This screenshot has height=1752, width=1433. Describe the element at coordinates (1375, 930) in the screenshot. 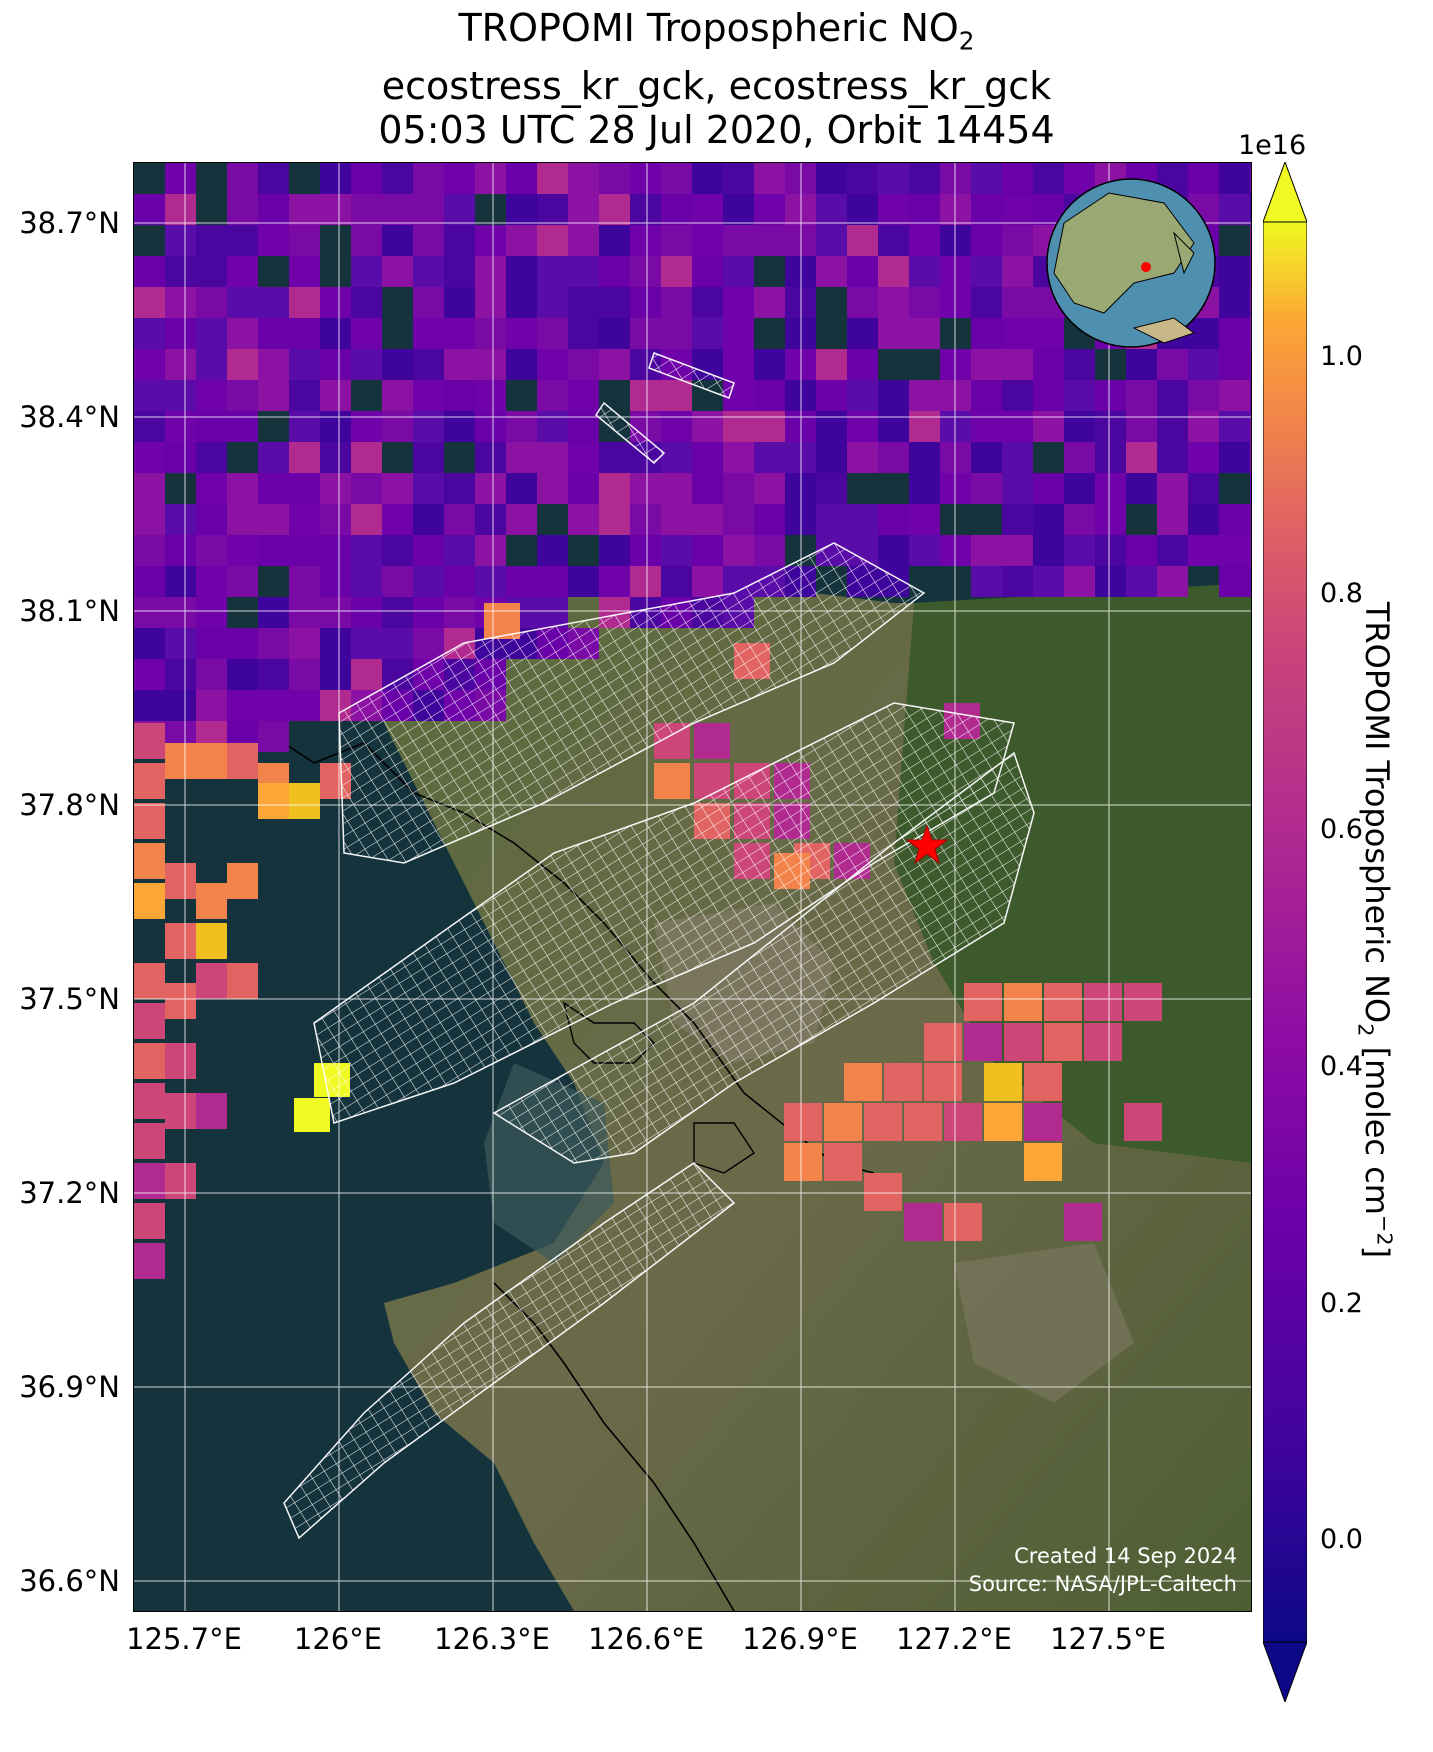

I see `colorbar-label: TROPOMI Tropospheric NO2 [molec cm−2]` at that location.